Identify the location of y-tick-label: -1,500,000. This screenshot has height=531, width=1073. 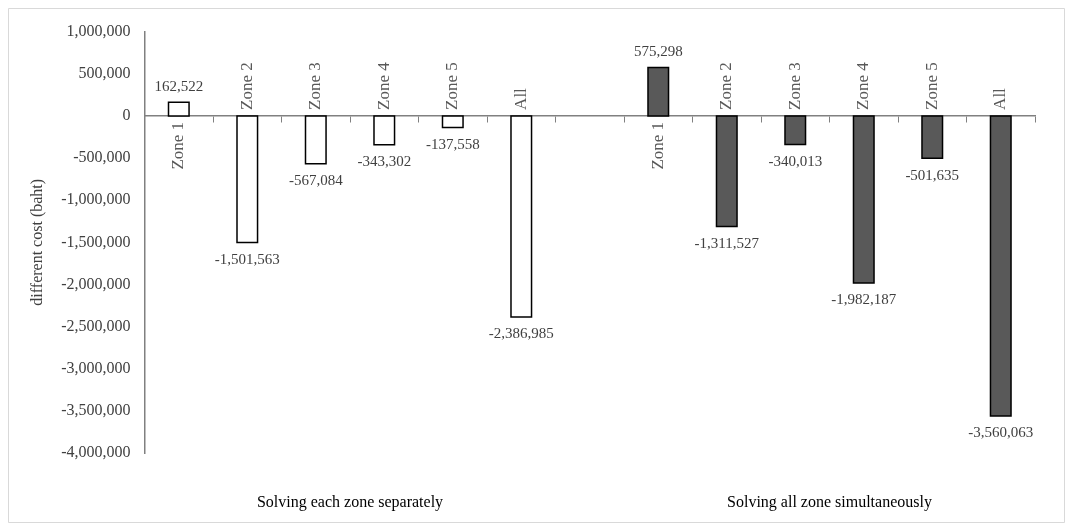
(96, 241).